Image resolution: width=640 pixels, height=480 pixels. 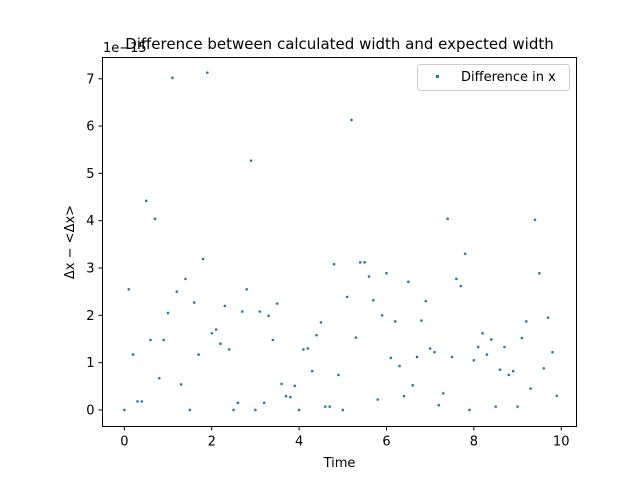 What do you see at coordinates (561, 442) in the screenshot?
I see `x-tick-label: 10` at bounding box center [561, 442].